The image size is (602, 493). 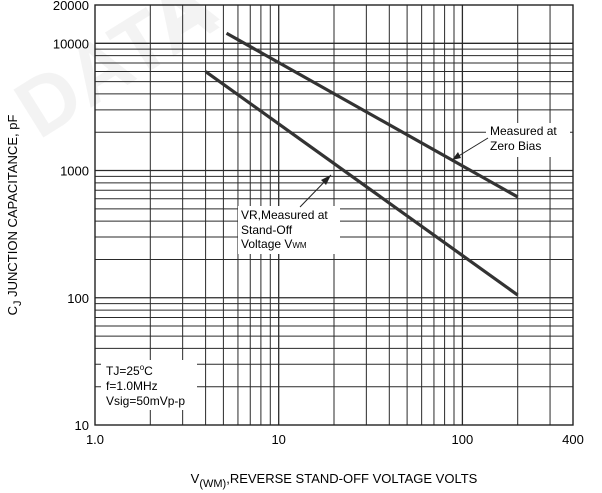 What do you see at coordinates (74, 171) in the screenshot?
I see `y-tick-label: 1000` at bounding box center [74, 171].